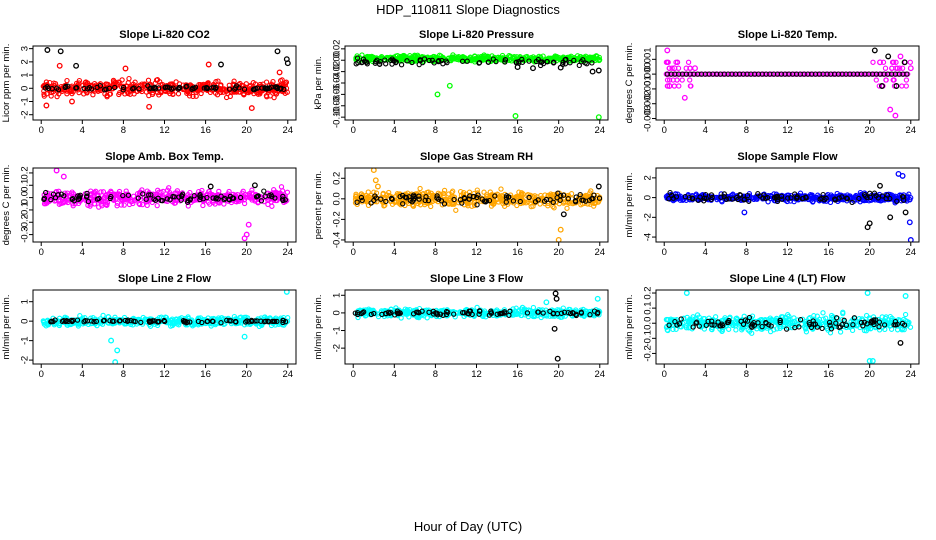 The image size is (936, 540). I want to click on x-tick-label: 12, so click(787, 252).